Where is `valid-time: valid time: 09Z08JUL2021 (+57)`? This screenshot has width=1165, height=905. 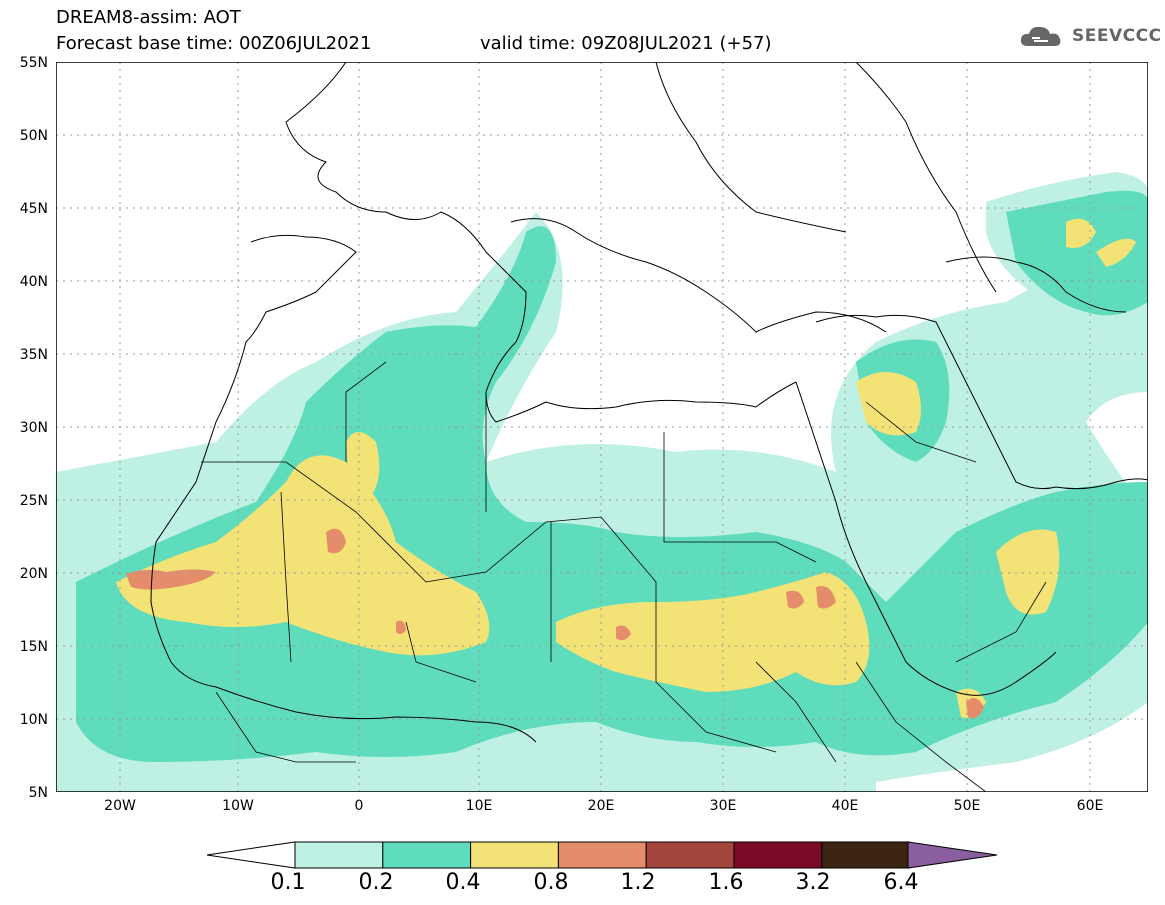
valid-time: valid time: 09Z08JUL2021 (+57) is located at coordinates (626, 43).